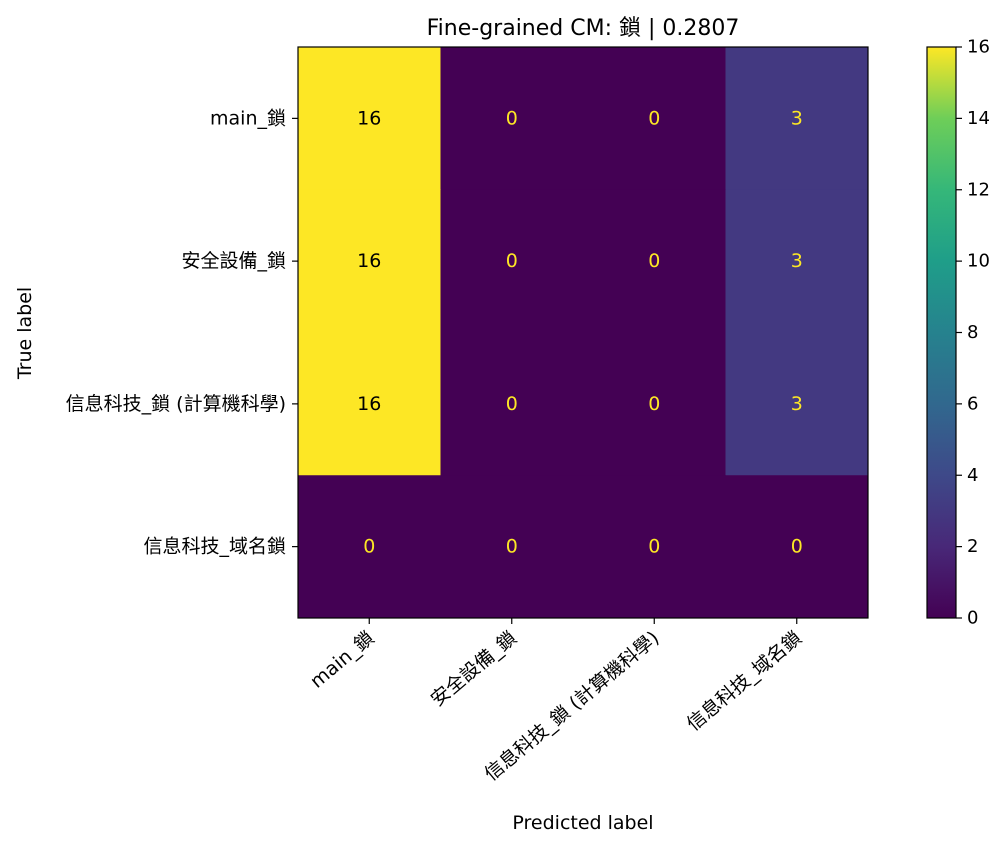 Image resolution: width=1008 pixels, height=853 pixels. I want to click on colorbar-tick-label: 0, so click(972, 618).